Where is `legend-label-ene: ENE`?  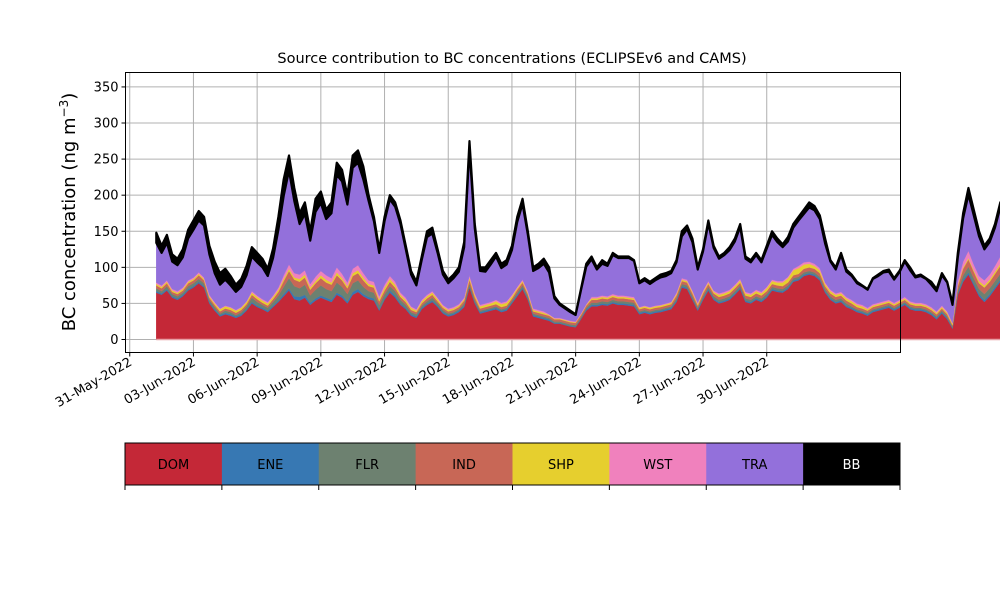 legend-label-ene: ENE is located at coordinates (270, 465).